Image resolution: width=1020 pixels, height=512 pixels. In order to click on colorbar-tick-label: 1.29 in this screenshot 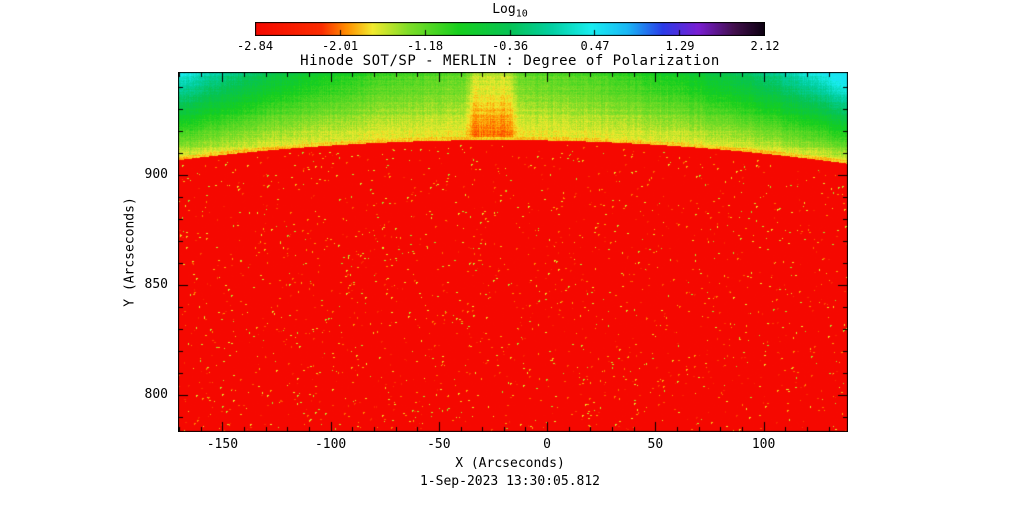, I will do `click(680, 46)`.